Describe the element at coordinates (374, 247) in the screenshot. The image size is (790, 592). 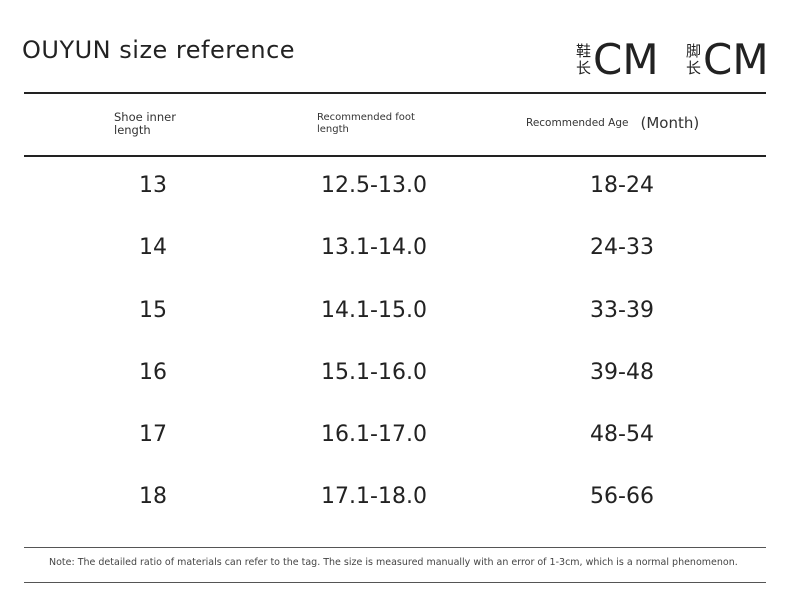
I see `foot-length-cell: 13.1-14.0` at that location.